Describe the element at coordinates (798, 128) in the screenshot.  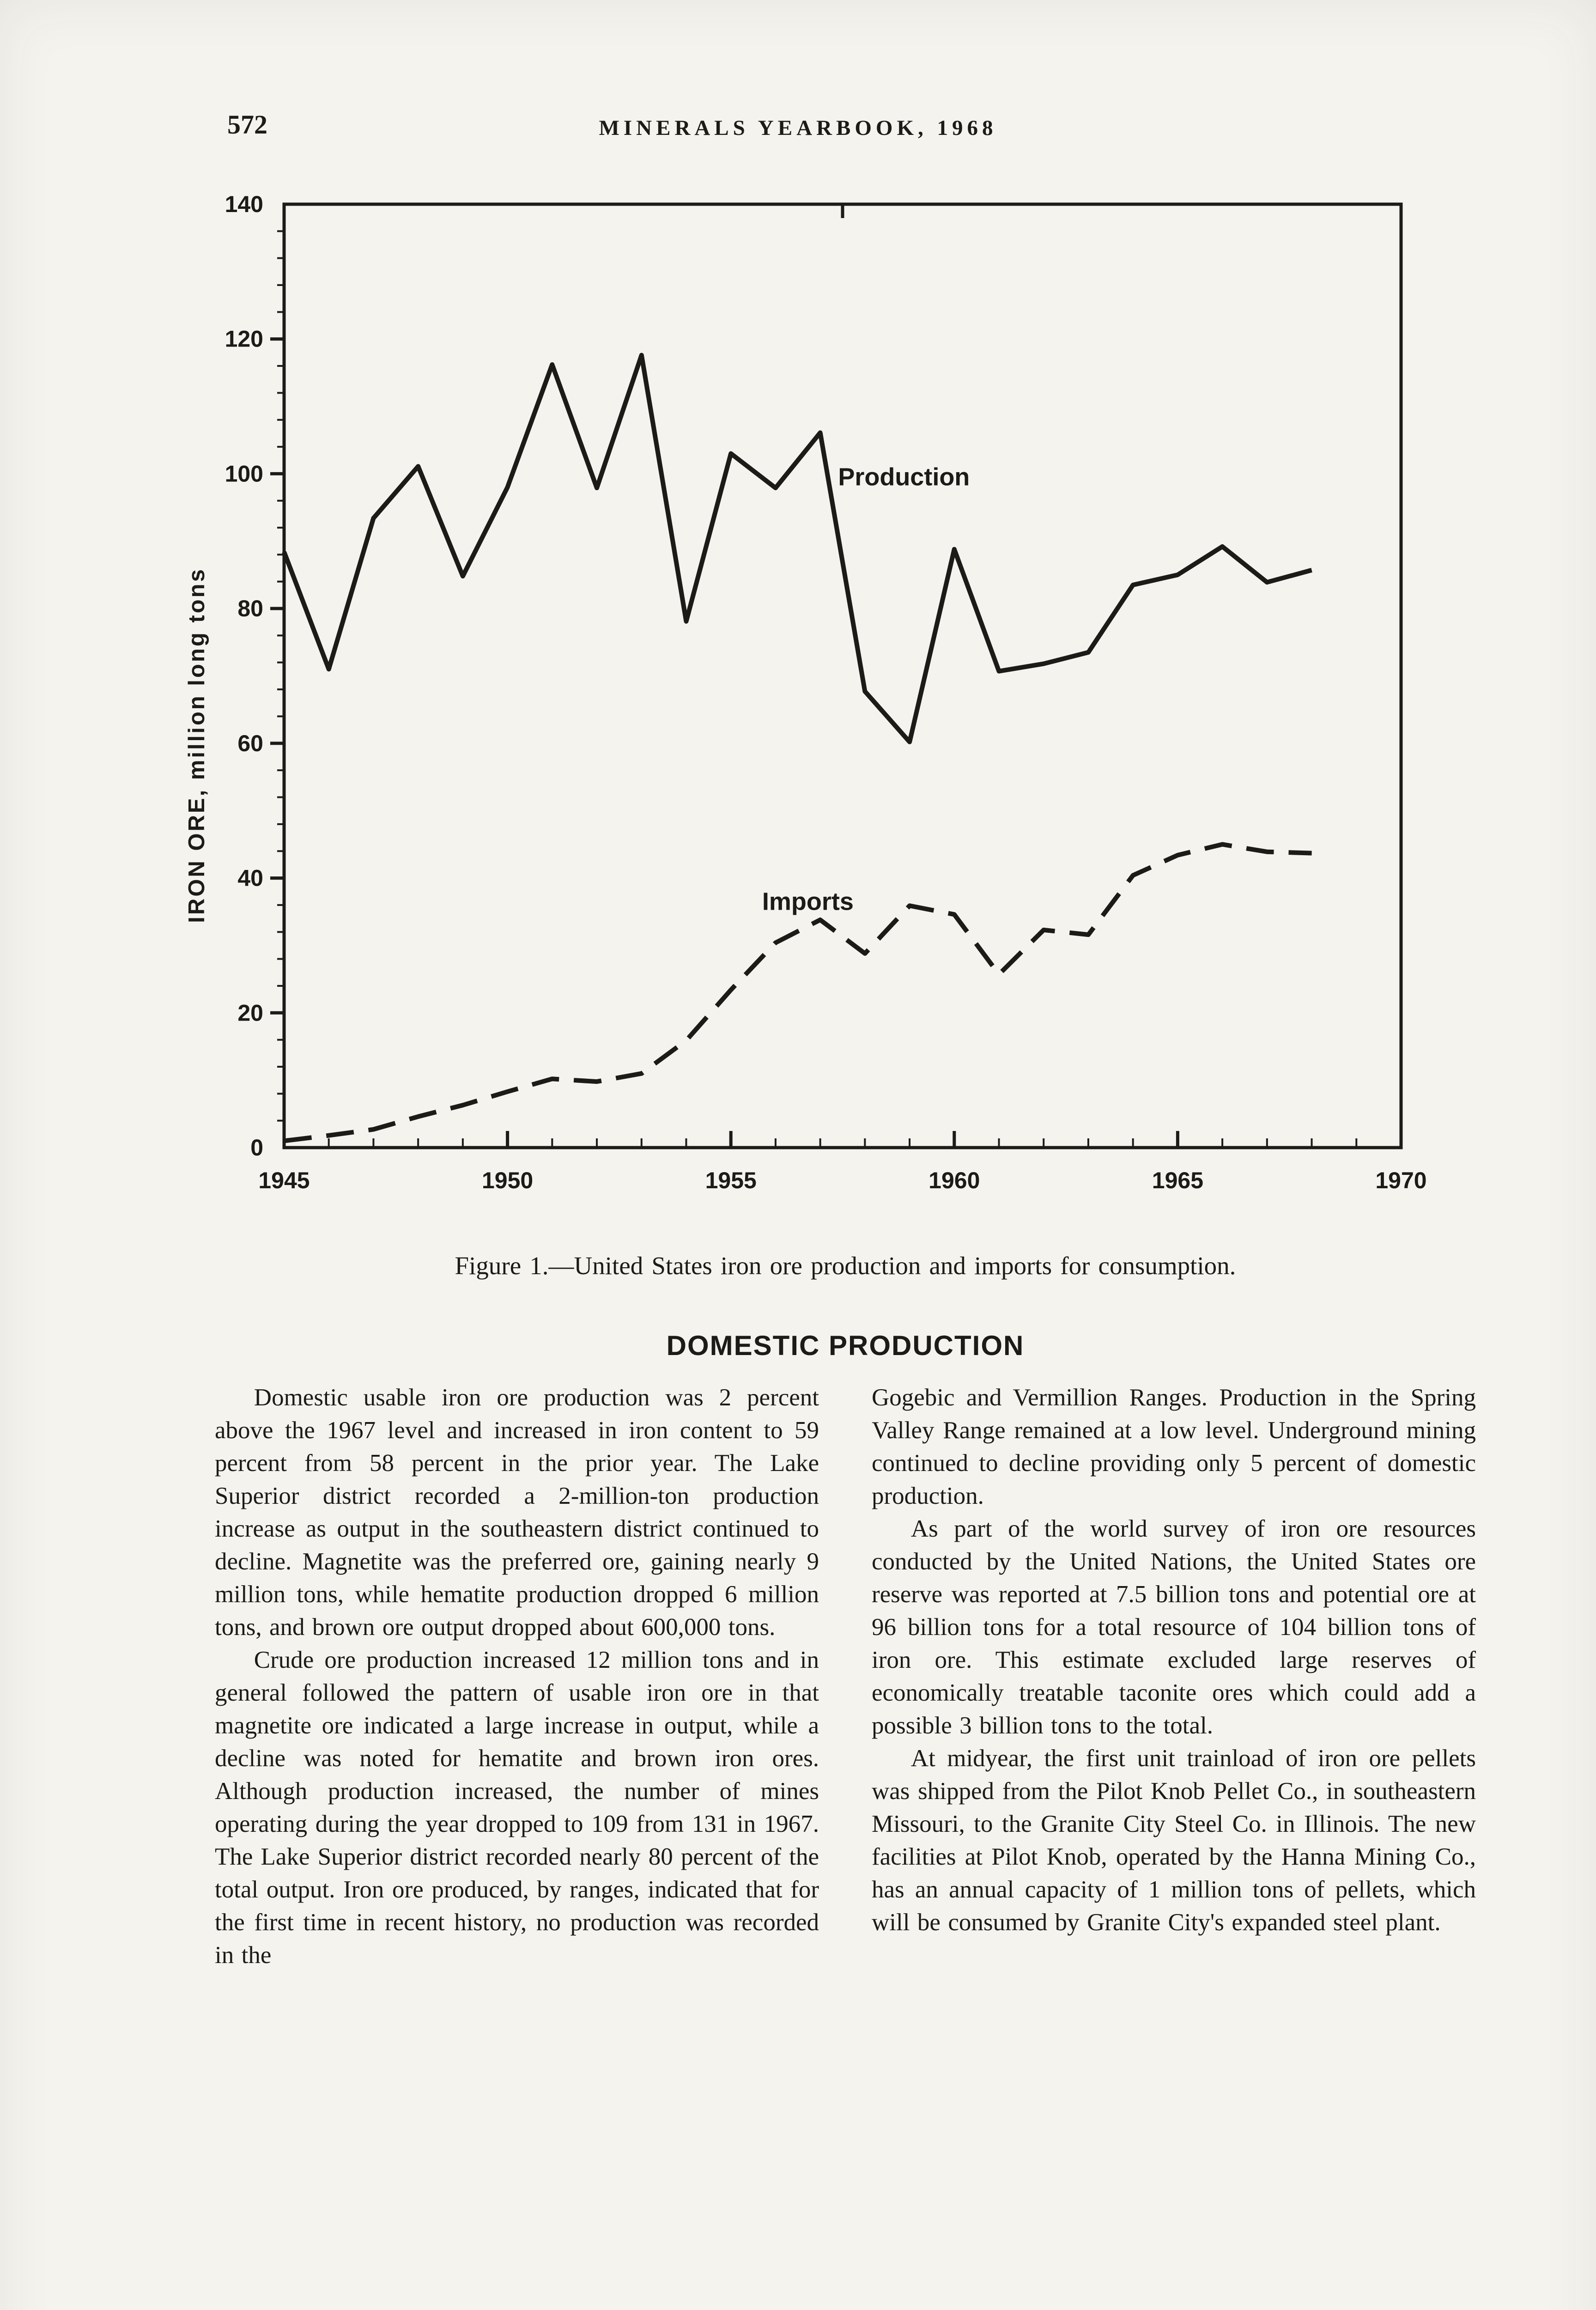
I see `running-title: MINERALS YEARBOOK, 1968` at that location.